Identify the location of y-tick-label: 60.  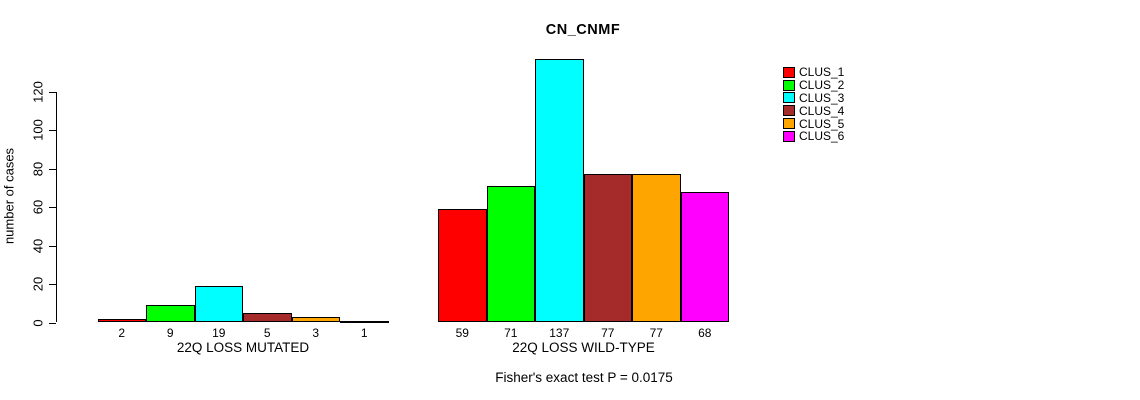
(38, 207).